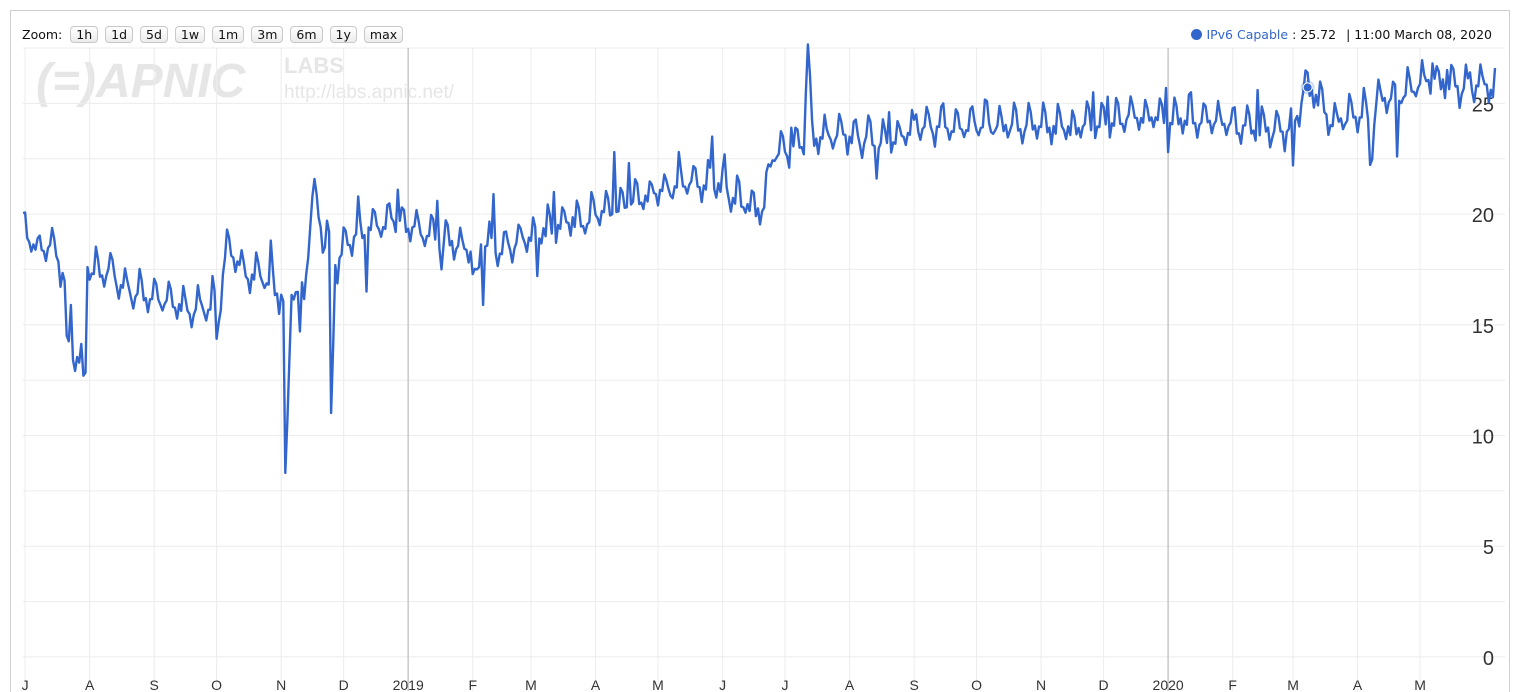  Describe the element at coordinates (228, 34) in the screenshot. I see `zoom-1m-button: 1m` at that location.